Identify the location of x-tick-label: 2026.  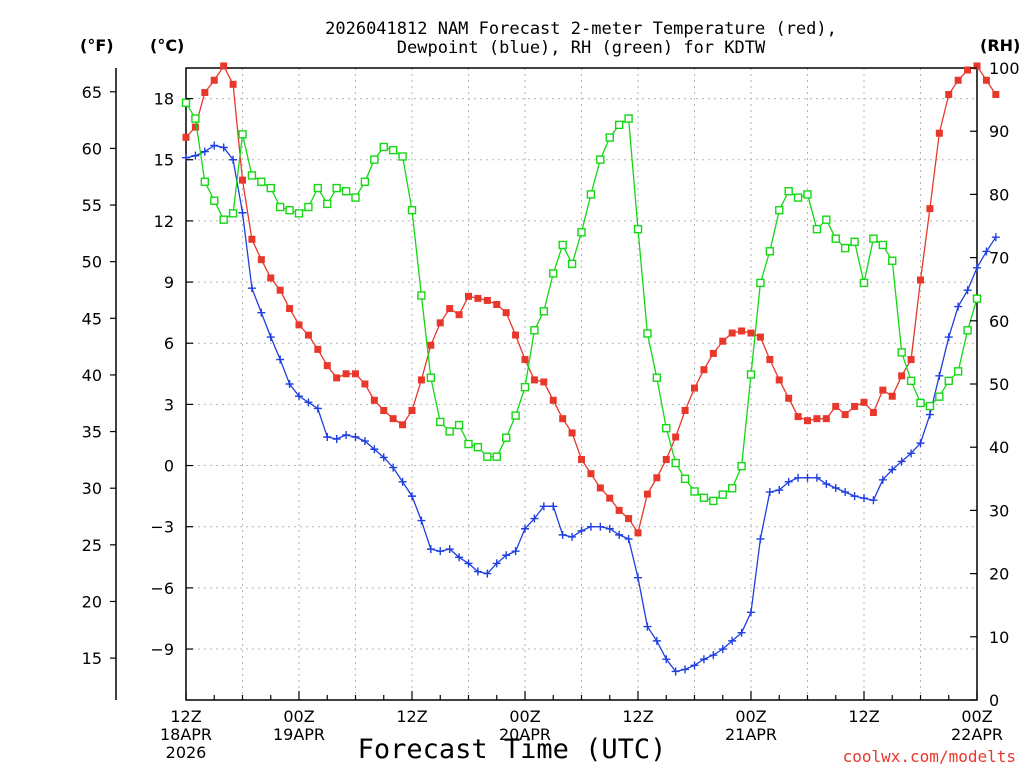
(186, 752).